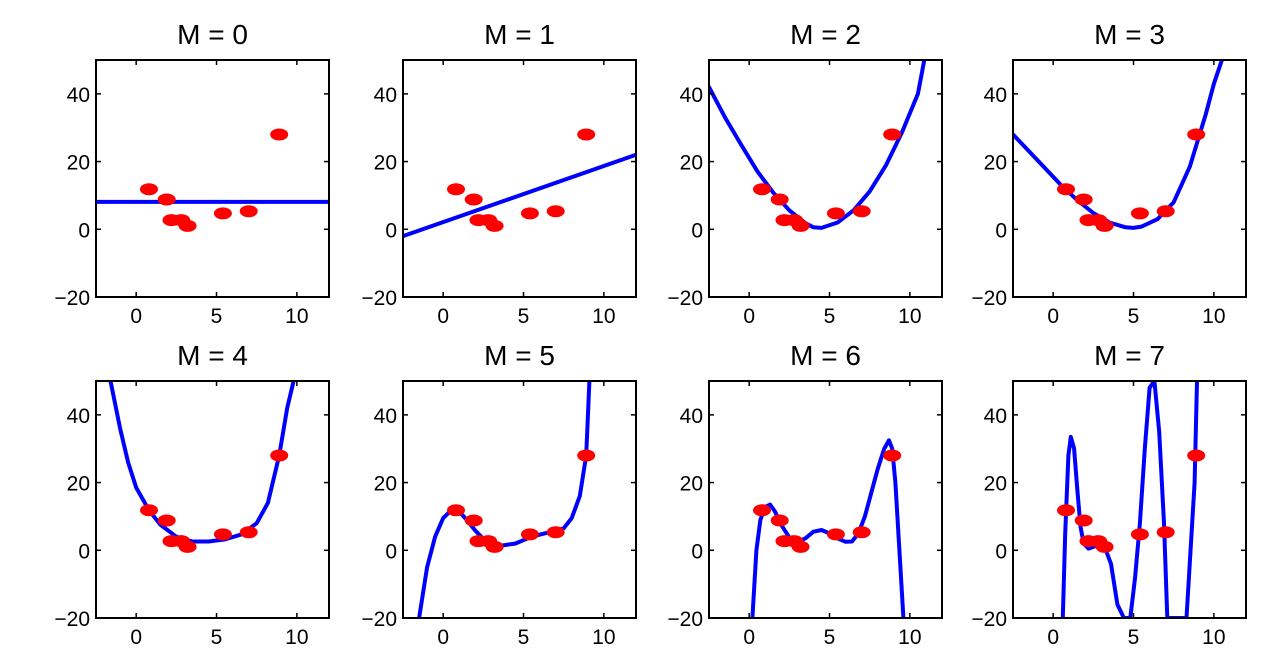  I want to click on panel-title: M = 5, so click(519, 355).